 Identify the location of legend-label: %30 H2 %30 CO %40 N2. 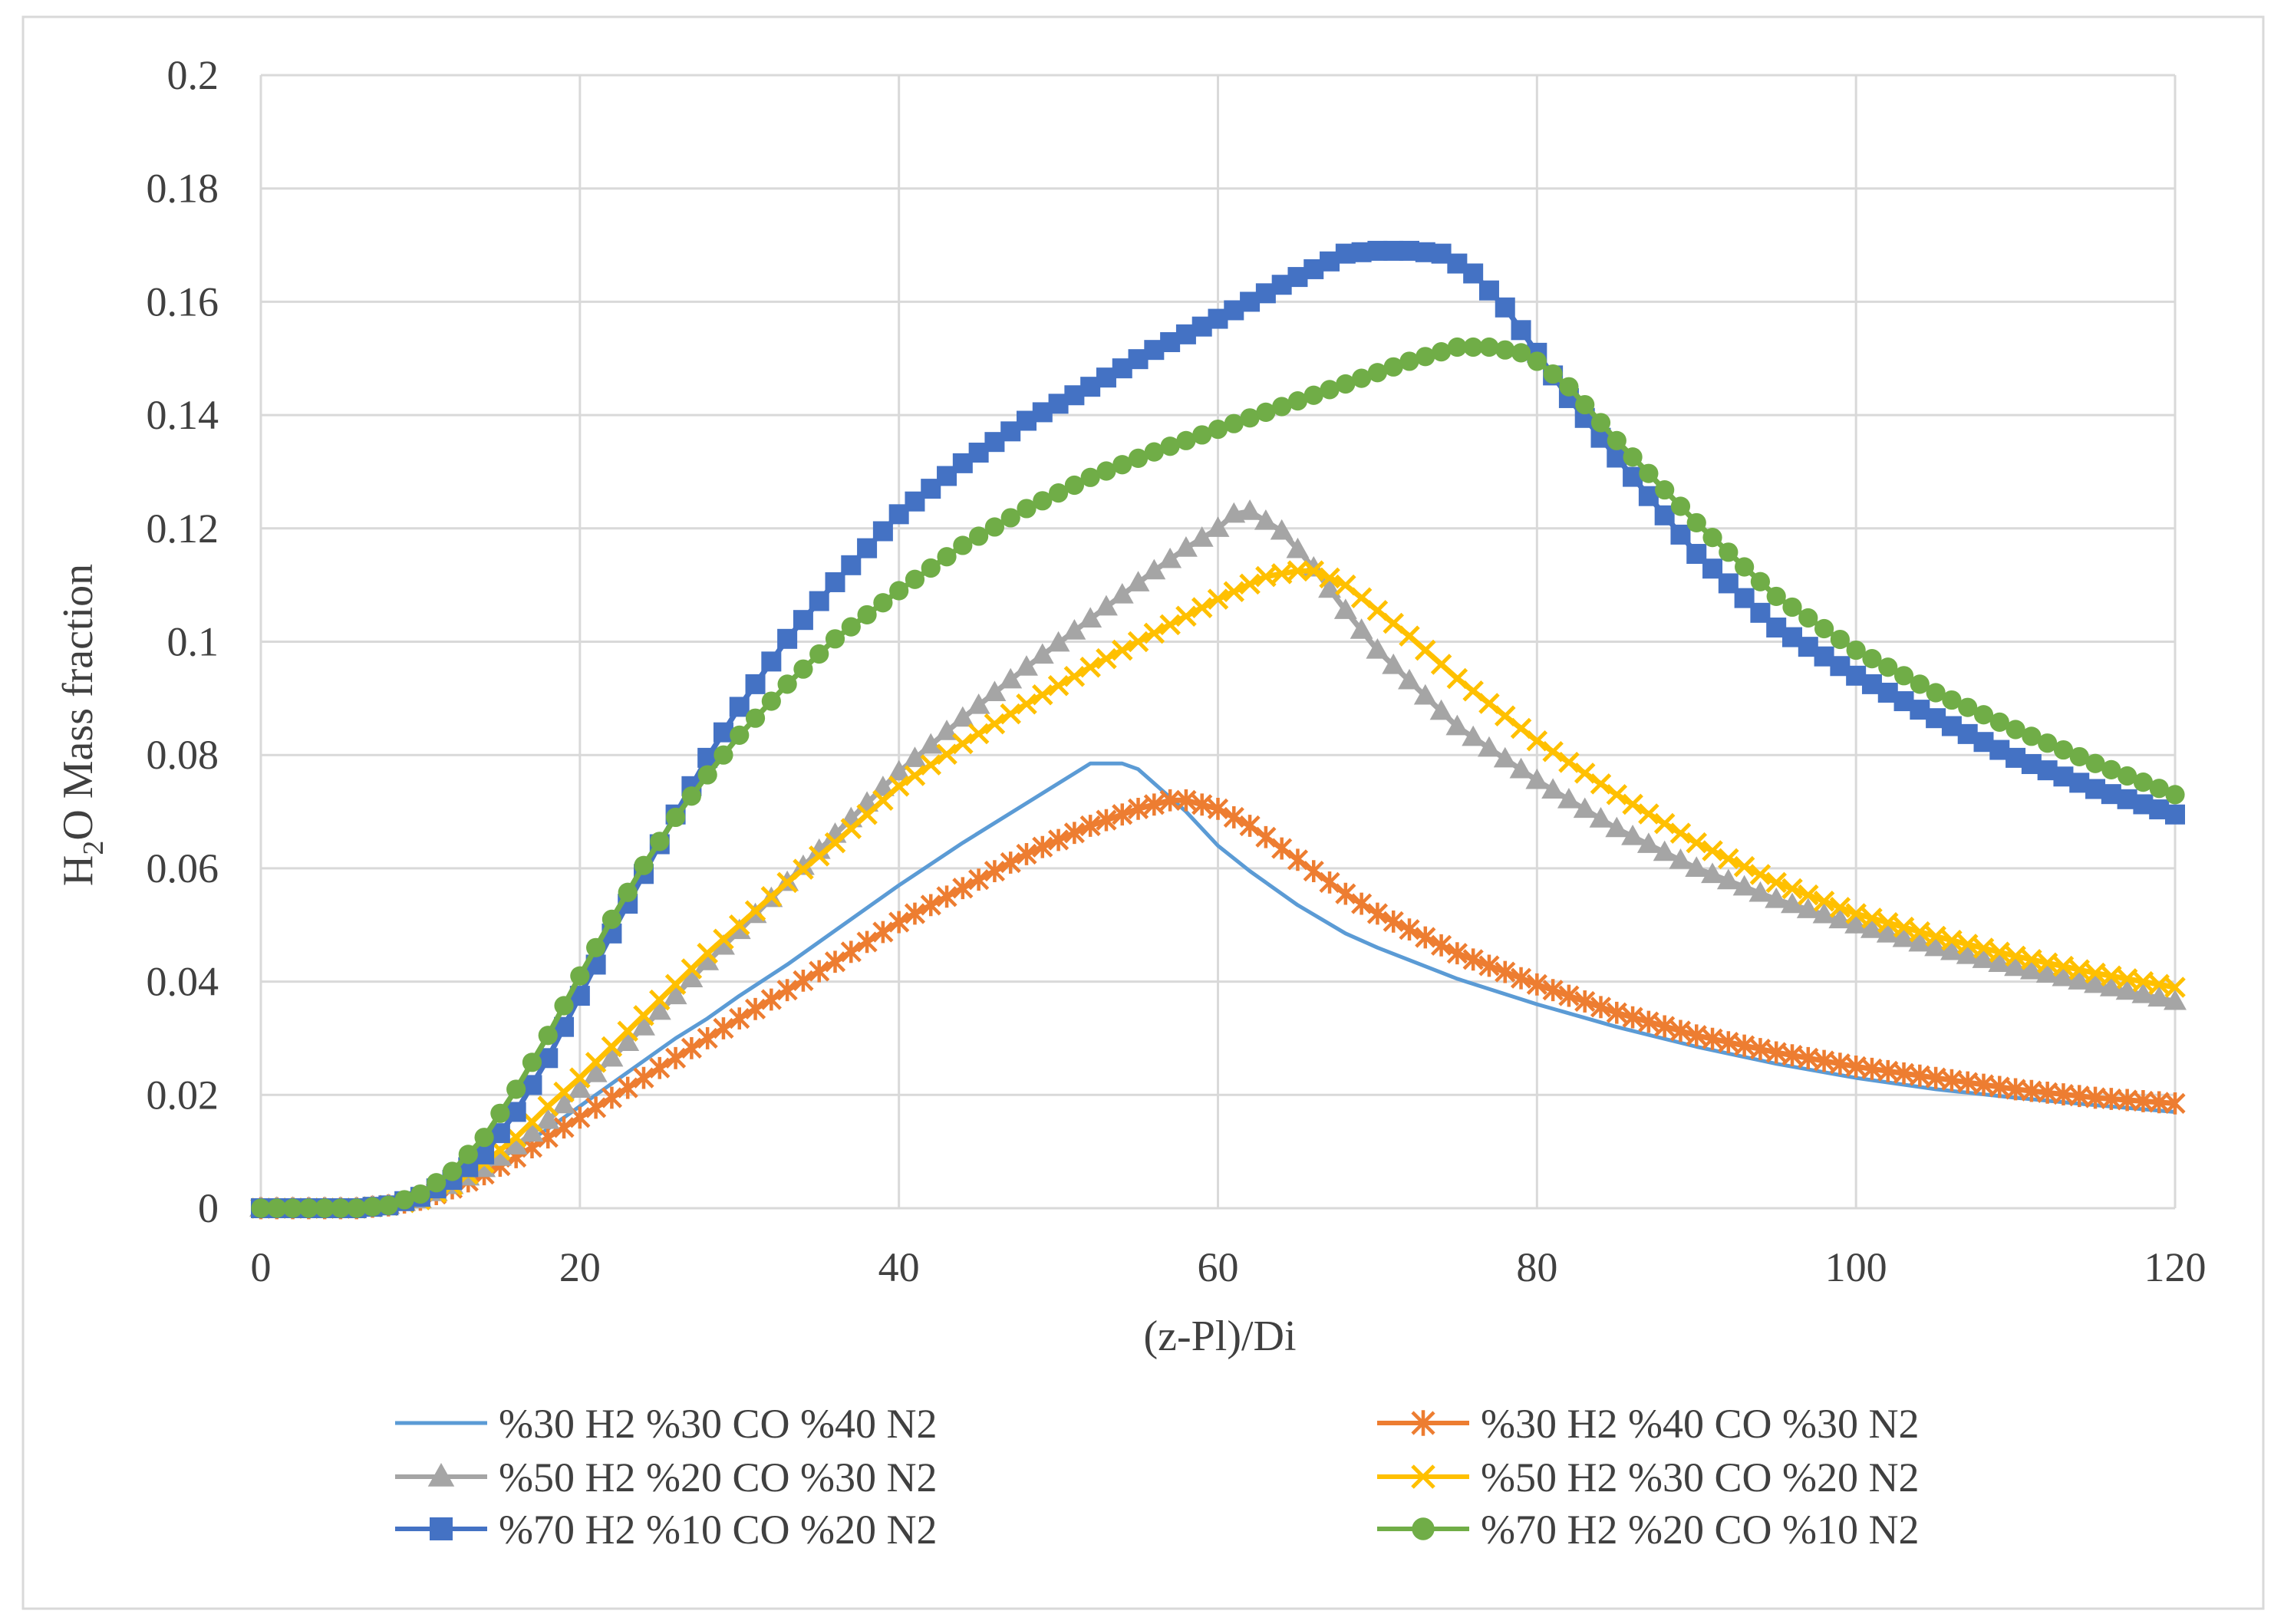
(718, 1424).